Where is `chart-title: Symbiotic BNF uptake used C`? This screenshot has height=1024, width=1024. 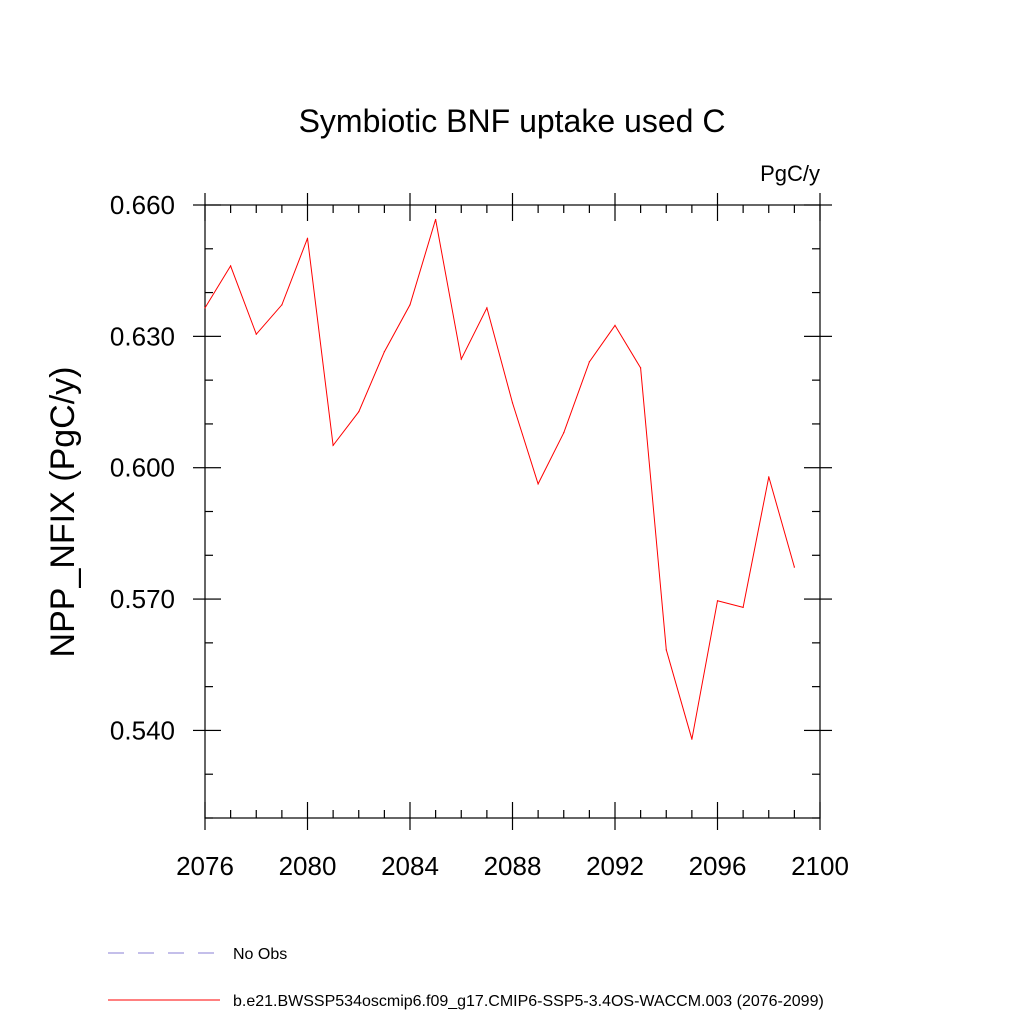
chart-title: Symbiotic BNF uptake used C is located at coordinates (512, 121).